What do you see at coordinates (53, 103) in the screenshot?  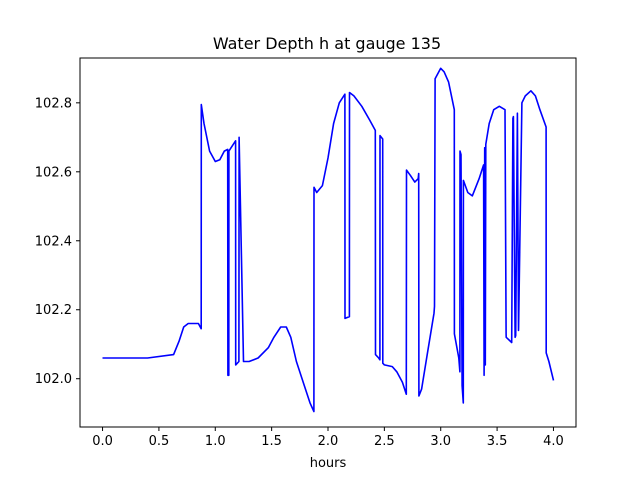 I see `y-tick-label: 102.8` at bounding box center [53, 103].